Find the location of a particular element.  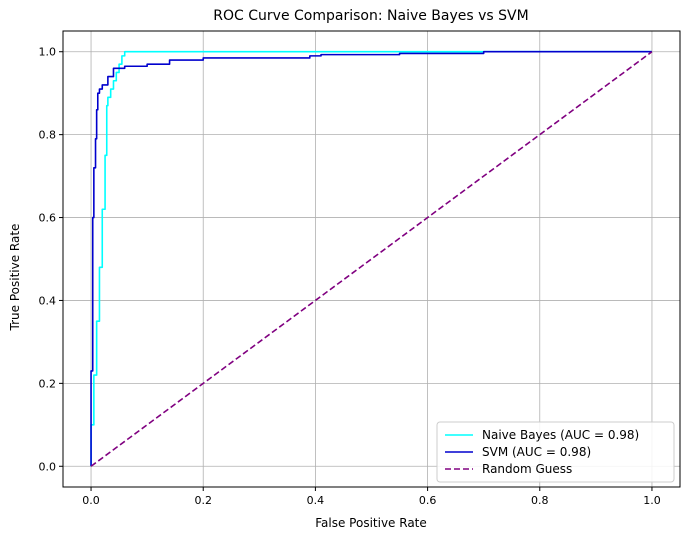

x-tick-label: 0.0 is located at coordinates (91, 500).